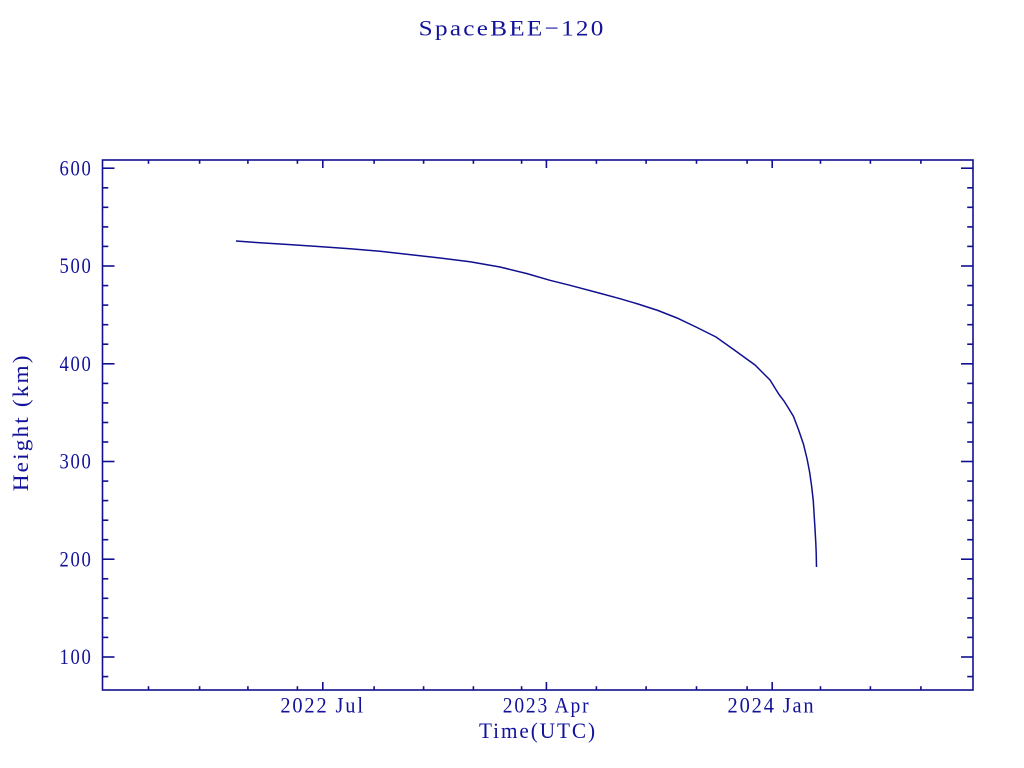 The height and width of the screenshot is (768, 1024). Describe the element at coordinates (538, 730) in the screenshot. I see `svg-text: Time(UTC)` at that location.